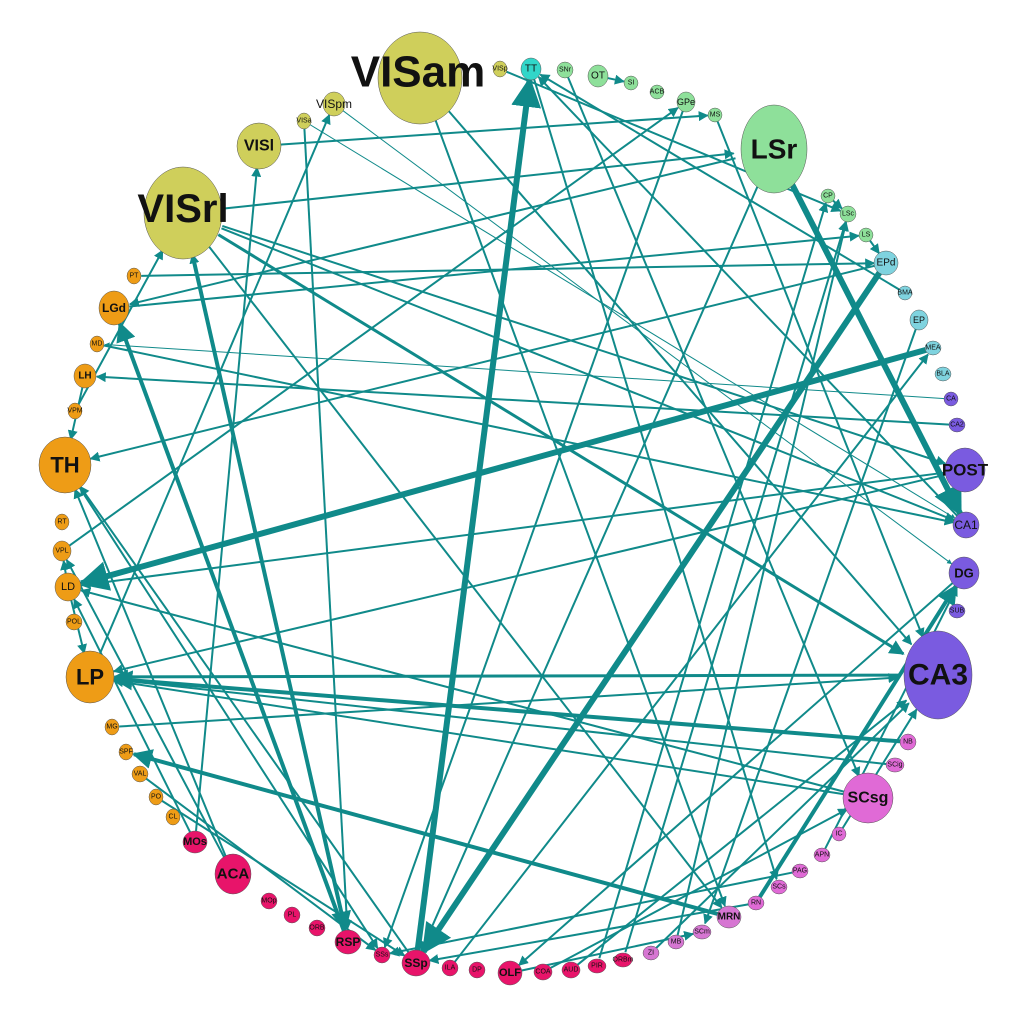  I want to click on node-SSp: SSp, so click(416, 963).